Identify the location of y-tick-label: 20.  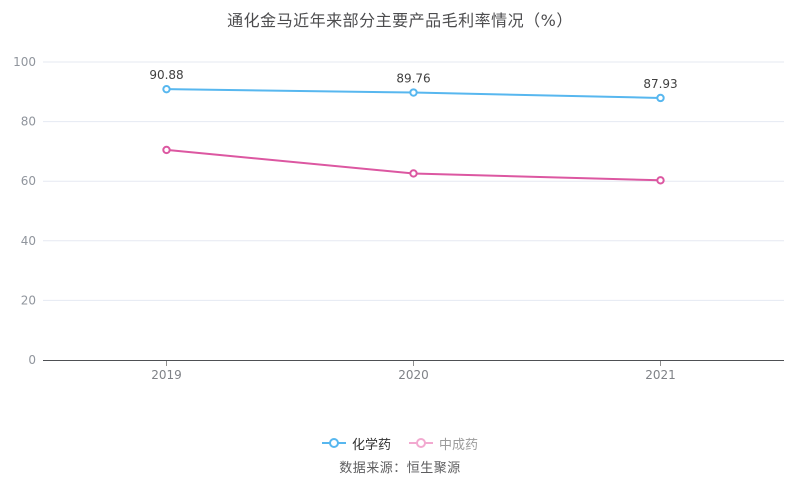
(28, 300).